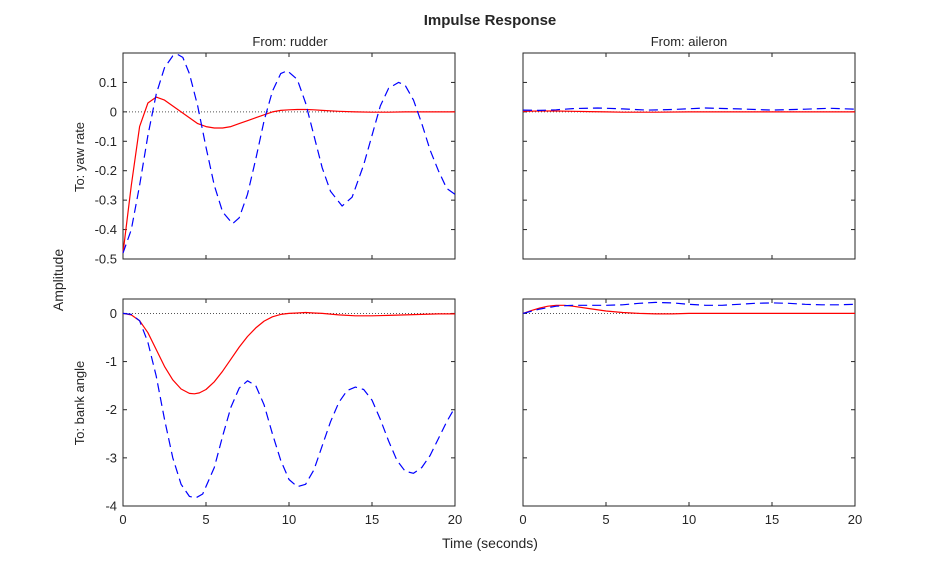 This screenshot has width=946, height=569. Describe the element at coordinates (106, 141) in the screenshot. I see `y-tick-label: -0.1` at that location.